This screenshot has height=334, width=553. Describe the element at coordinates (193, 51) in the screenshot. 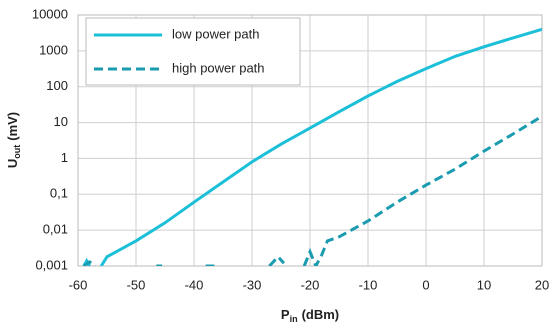

I see `legend-box` at that location.